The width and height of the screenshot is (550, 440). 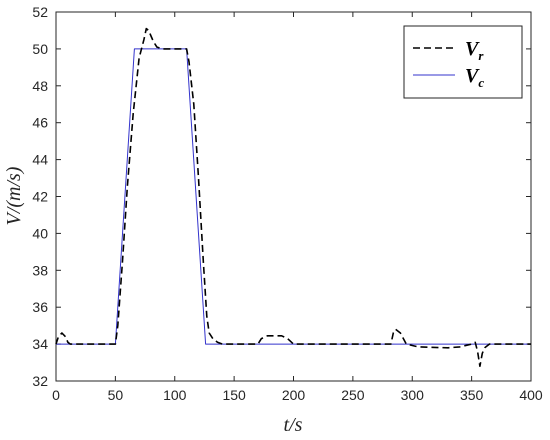 I want to click on legend-box, so click(x=463, y=62).